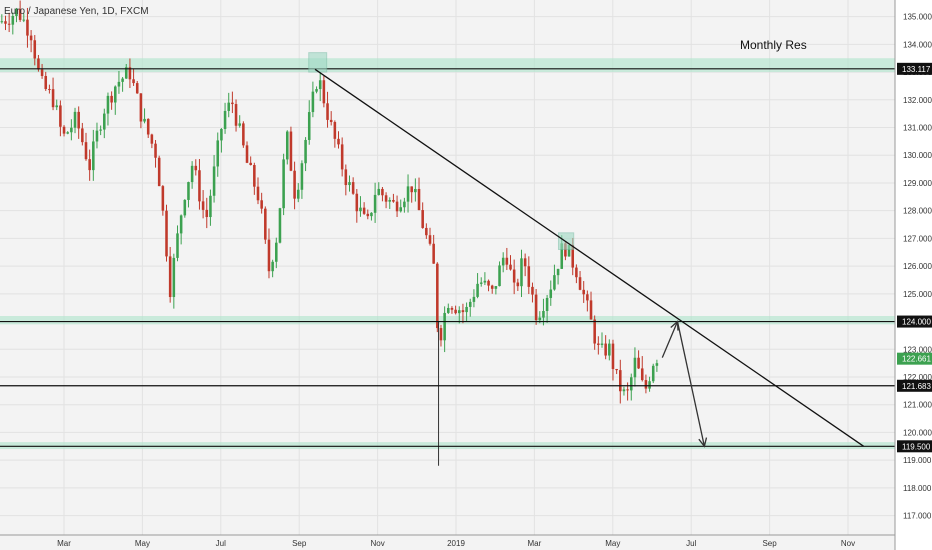 The image size is (932, 550). I want to click on y-tick-label: 135.000, so click(917, 17).